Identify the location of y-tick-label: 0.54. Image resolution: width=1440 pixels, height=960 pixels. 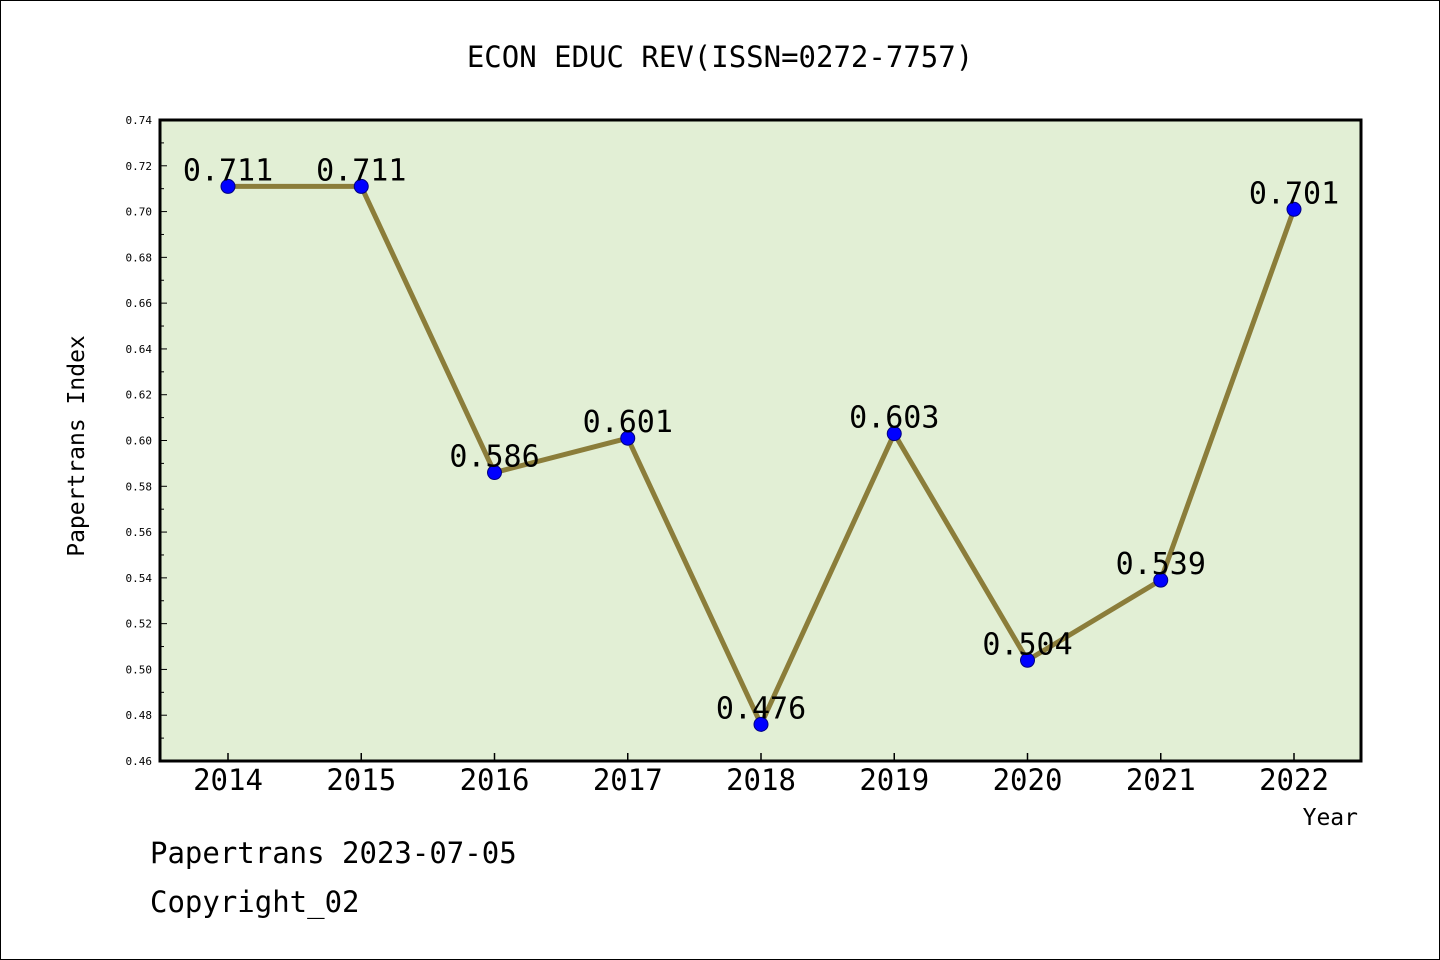
(139, 578).